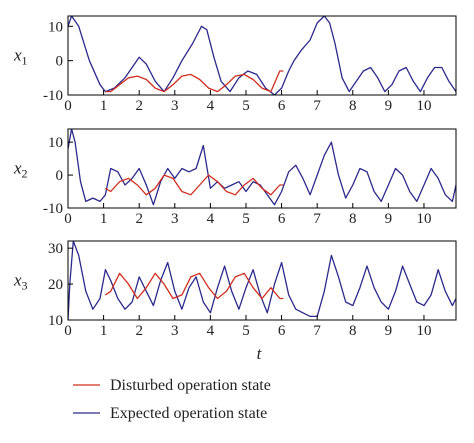  I want to click on y-tick-label: 20, so click(55, 285).